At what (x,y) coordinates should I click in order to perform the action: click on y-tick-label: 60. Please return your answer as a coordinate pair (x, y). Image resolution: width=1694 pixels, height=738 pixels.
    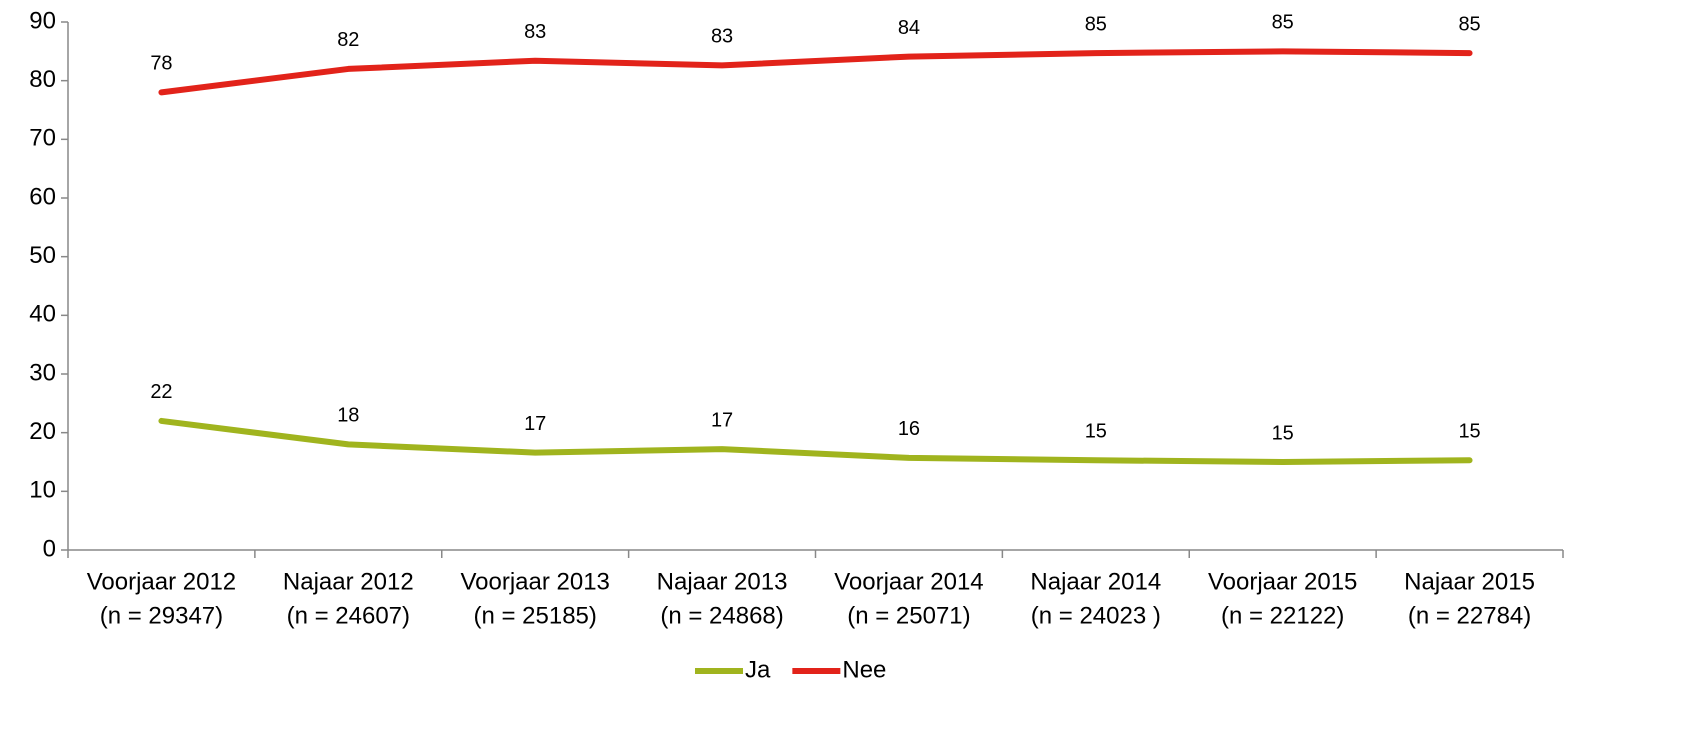
    Looking at the image, I should click on (42, 196).